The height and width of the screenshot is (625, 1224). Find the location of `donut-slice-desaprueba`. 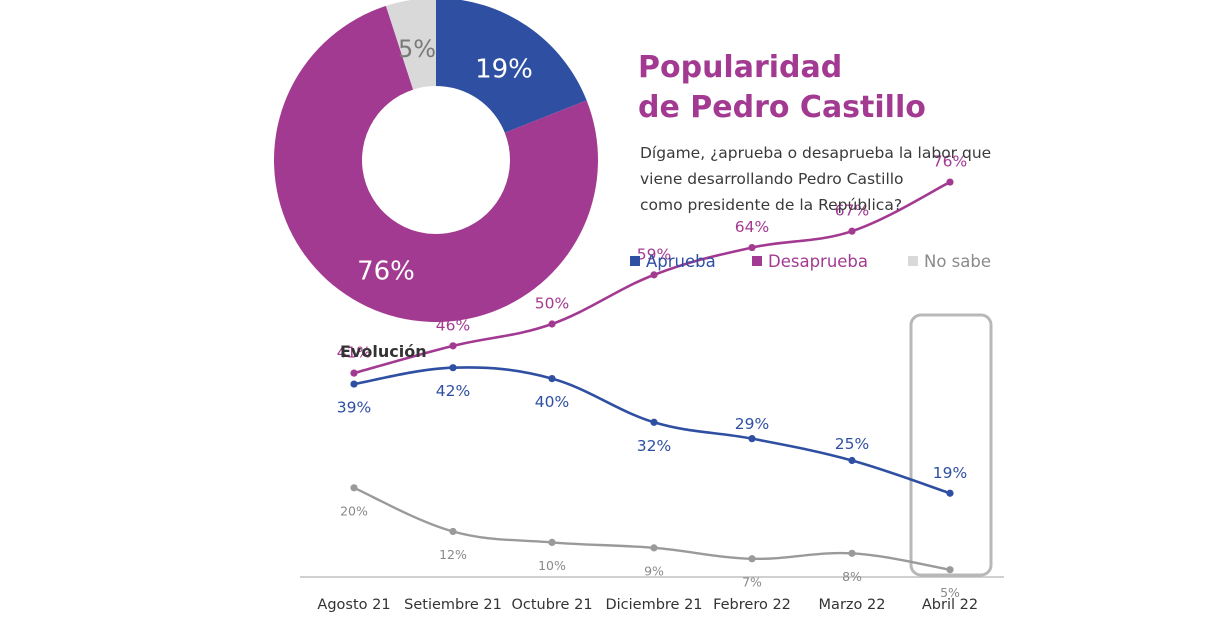

donut-slice-desaprueba is located at coordinates (435, 164).